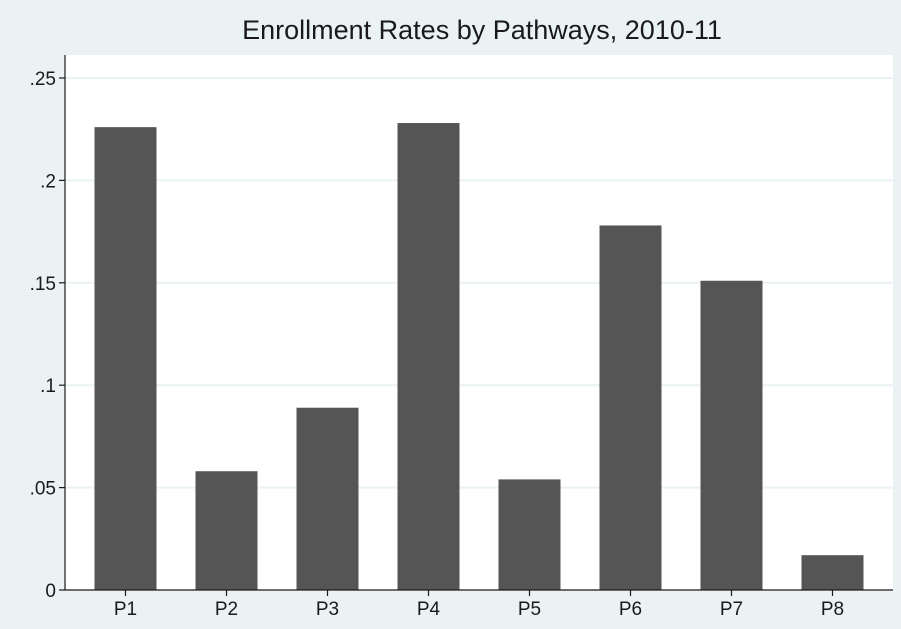 This screenshot has height=629, width=901. What do you see at coordinates (226, 530) in the screenshot?
I see `bar-p2` at bounding box center [226, 530].